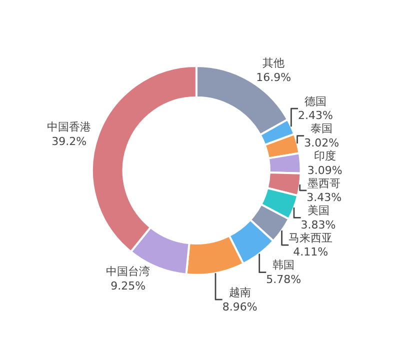 This screenshot has height=350, width=400. I want to click on data-label: 9.25%, so click(128, 285).